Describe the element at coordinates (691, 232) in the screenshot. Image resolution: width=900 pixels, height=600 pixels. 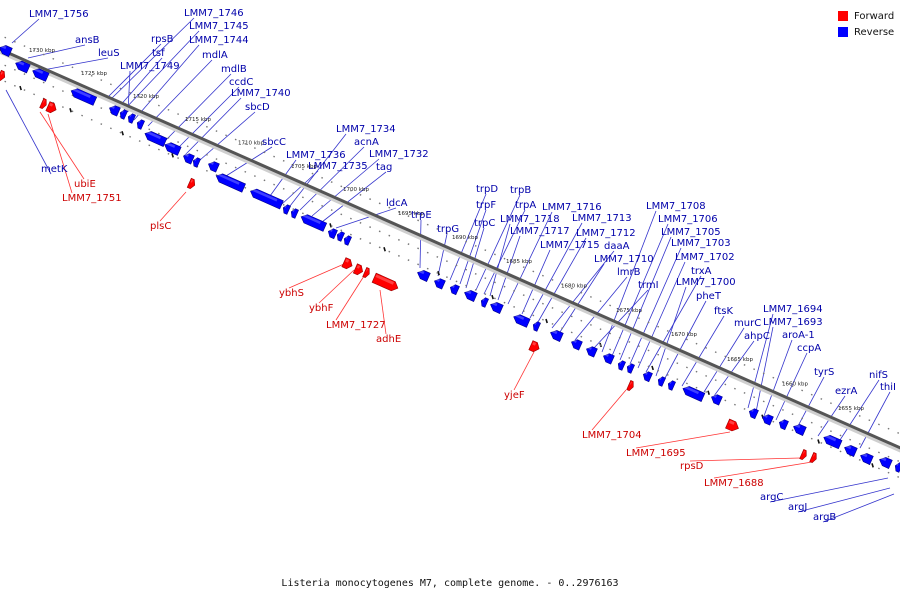
I see `reverse-gene-label-lmm7-1705: LMM7_1705` at that location.